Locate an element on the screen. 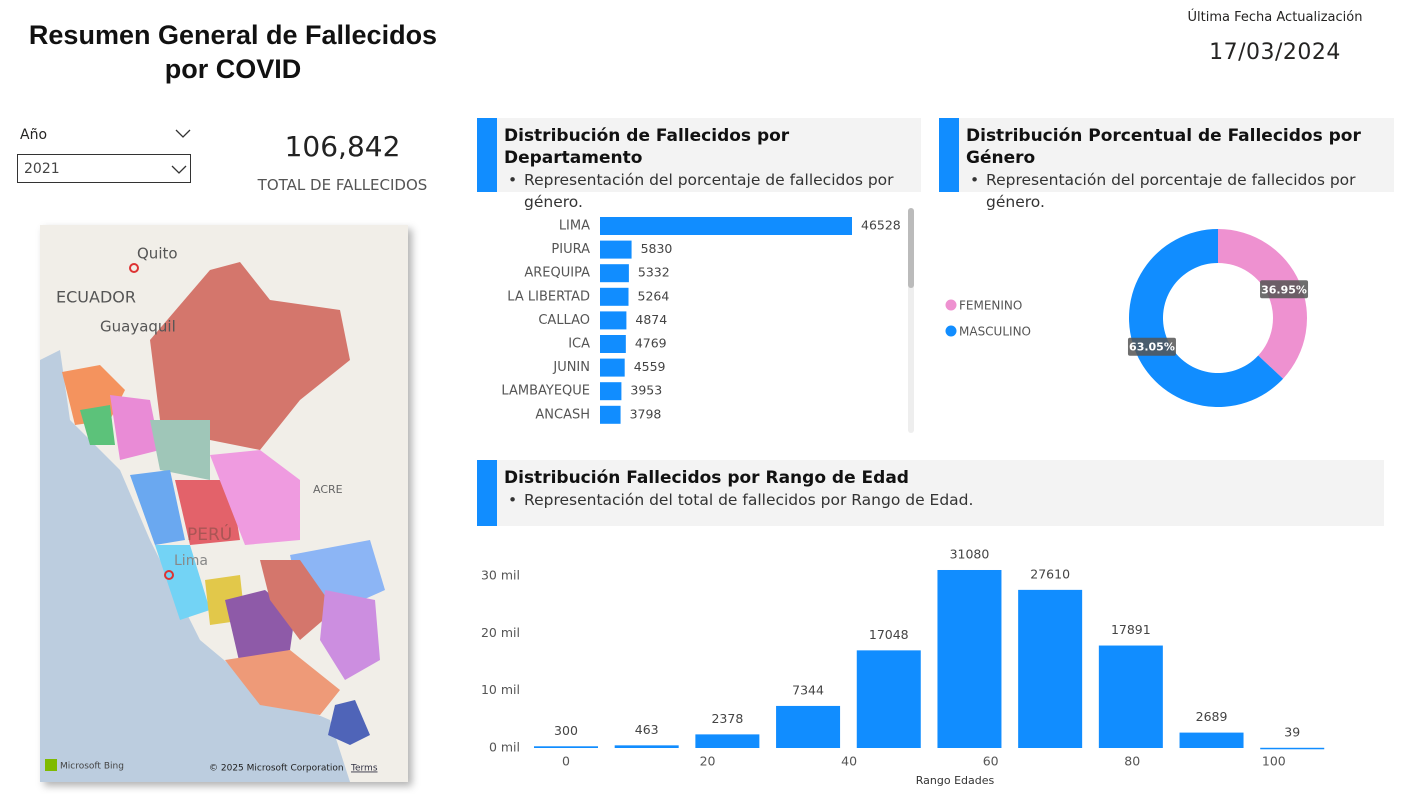  map-label: Lima is located at coordinates (191, 561).